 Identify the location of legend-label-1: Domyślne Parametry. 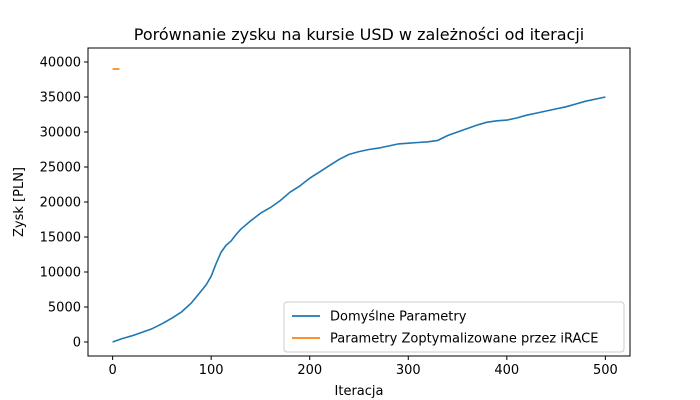
(398, 317).